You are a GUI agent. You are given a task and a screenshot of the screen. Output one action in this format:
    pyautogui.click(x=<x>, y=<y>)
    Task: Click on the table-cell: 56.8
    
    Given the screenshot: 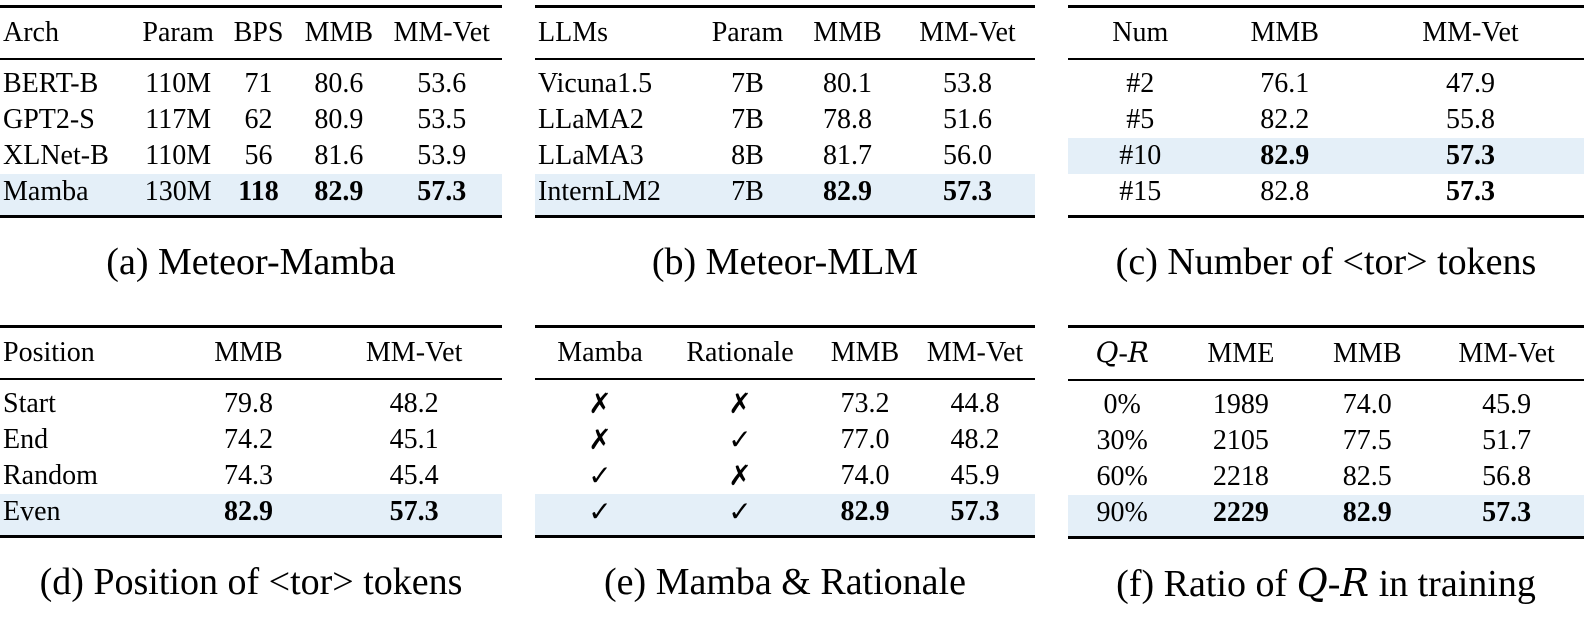 What is the action you would take?
    pyautogui.click(x=1507, y=476)
    